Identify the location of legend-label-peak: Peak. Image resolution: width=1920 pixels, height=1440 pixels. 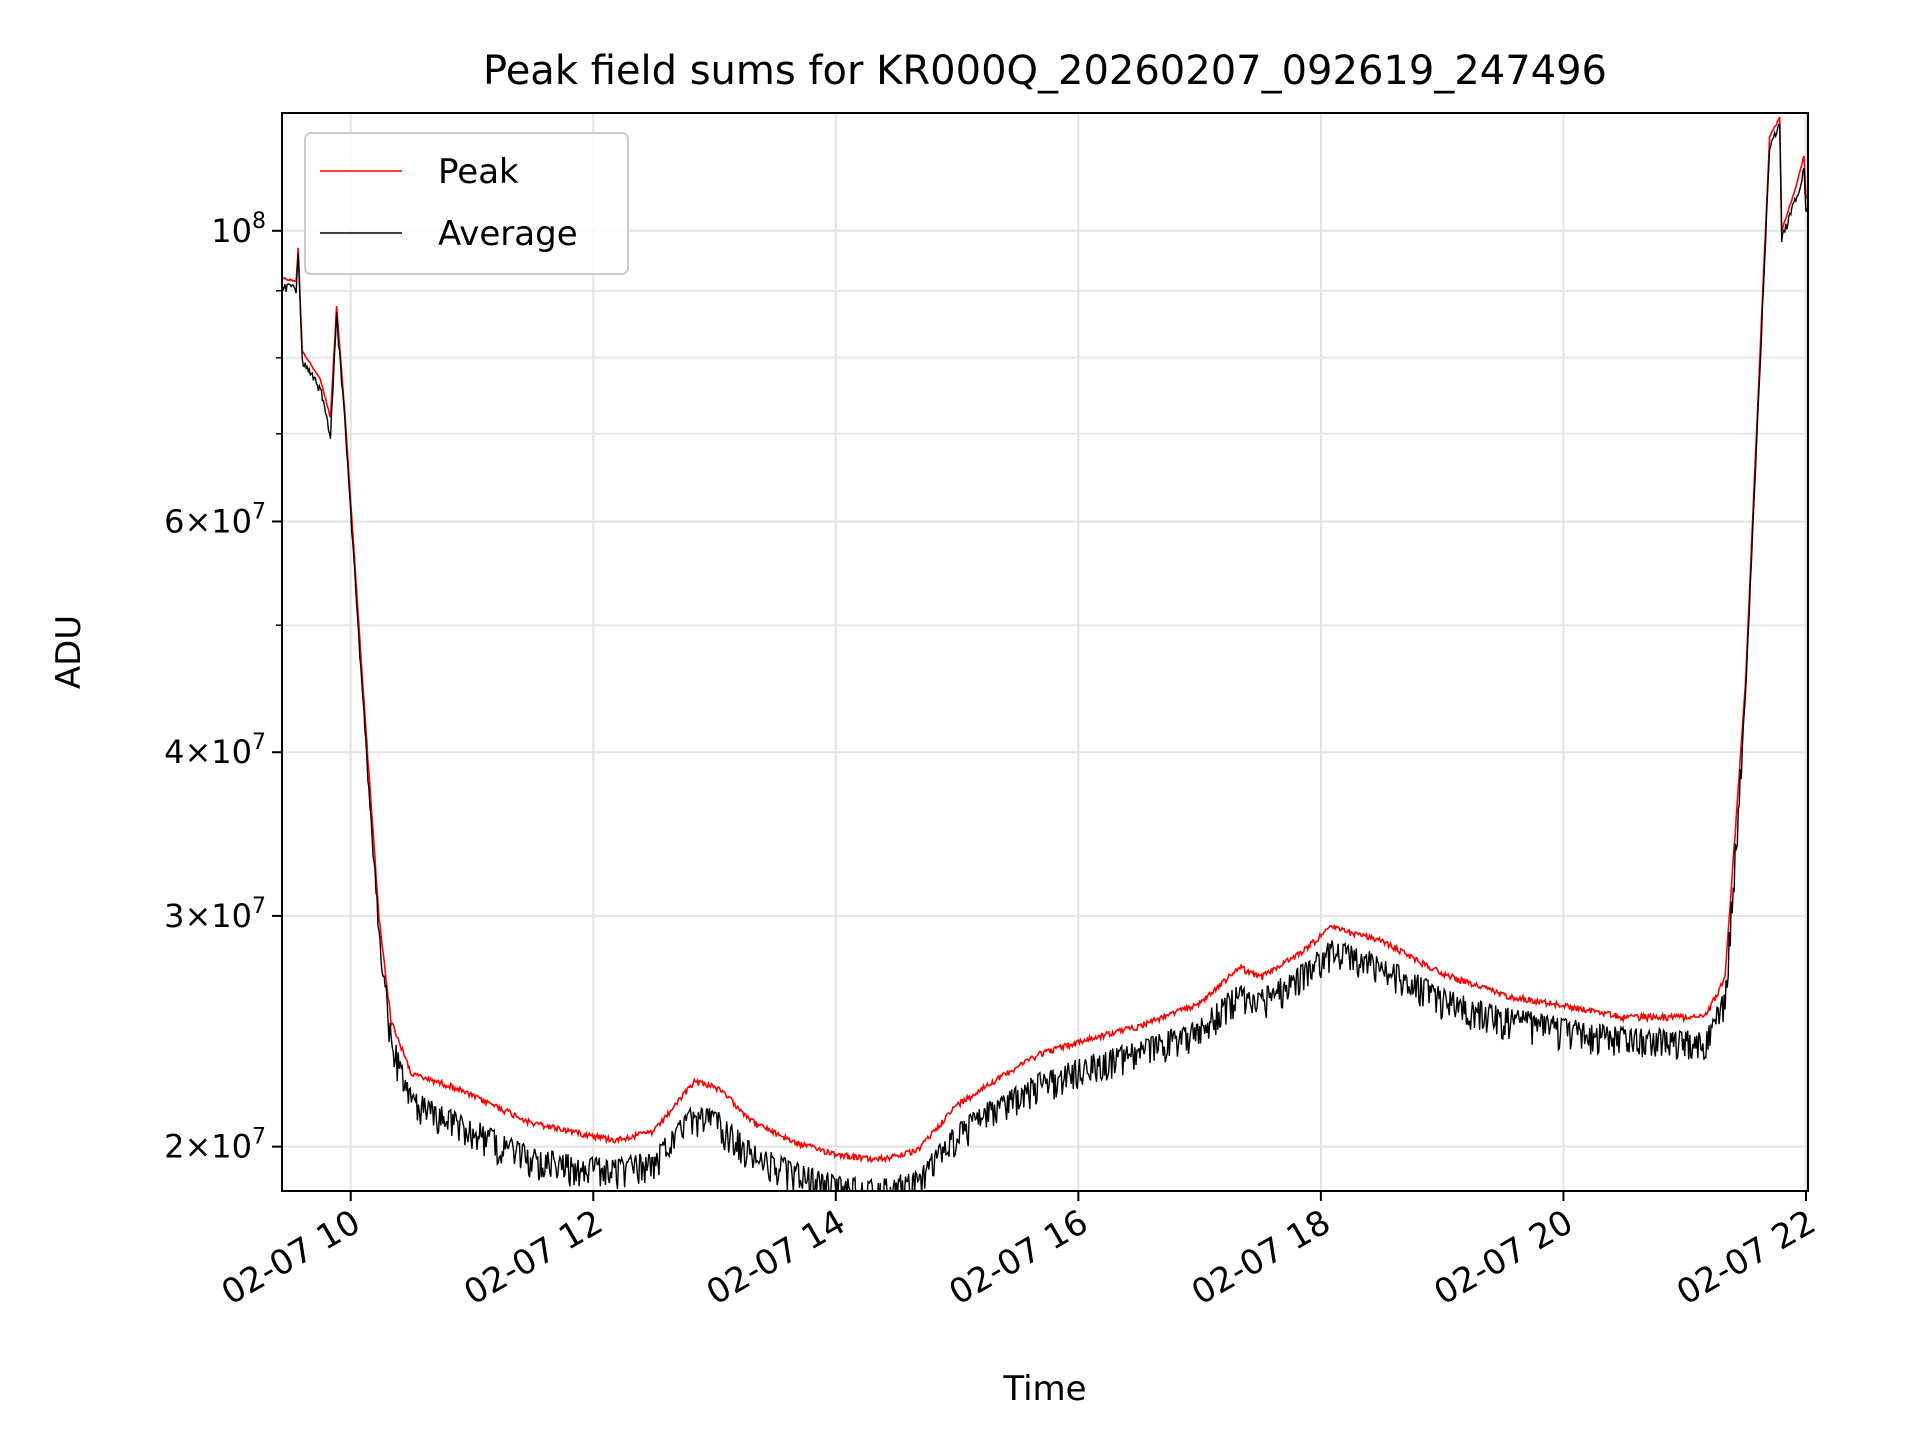
(478, 172).